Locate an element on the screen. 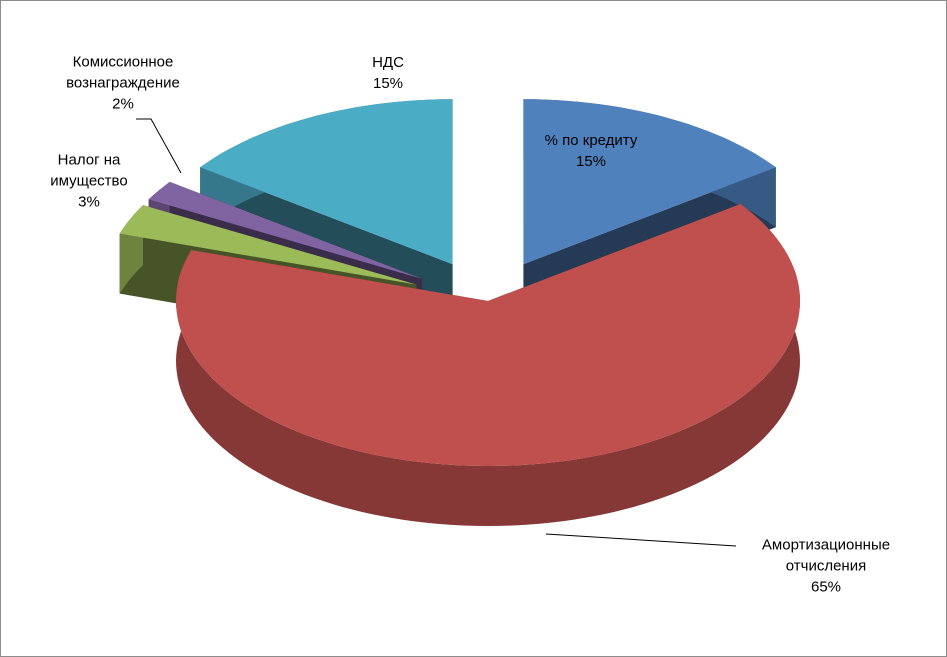 This screenshot has height=657, width=947. value-label: 3% is located at coordinates (89, 202).